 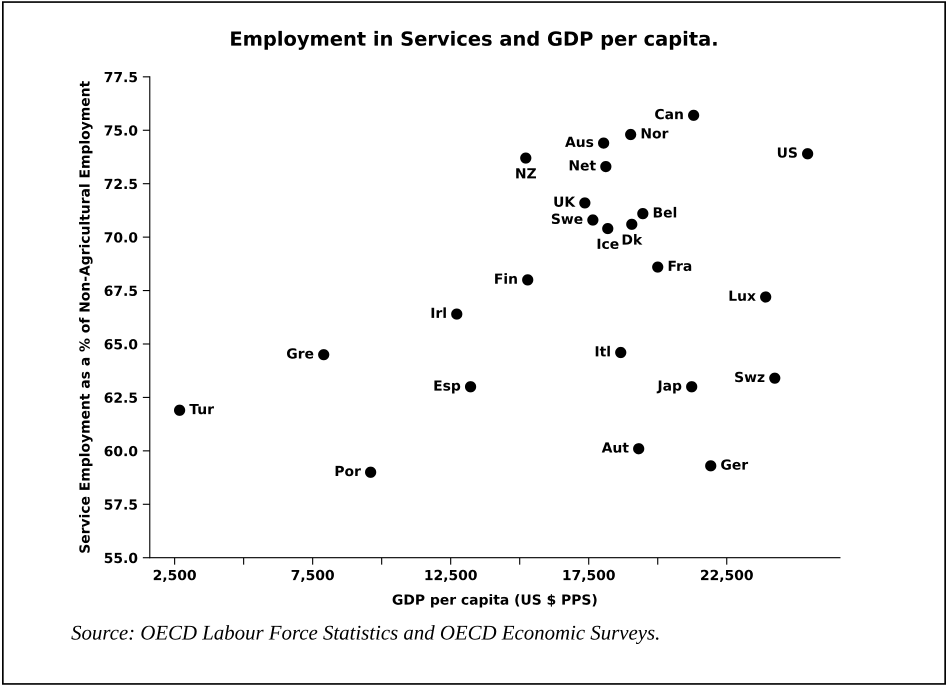 What do you see at coordinates (121, 77) in the screenshot?
I see `y-tick-label: 77.5` at bounding box center [121, 77].